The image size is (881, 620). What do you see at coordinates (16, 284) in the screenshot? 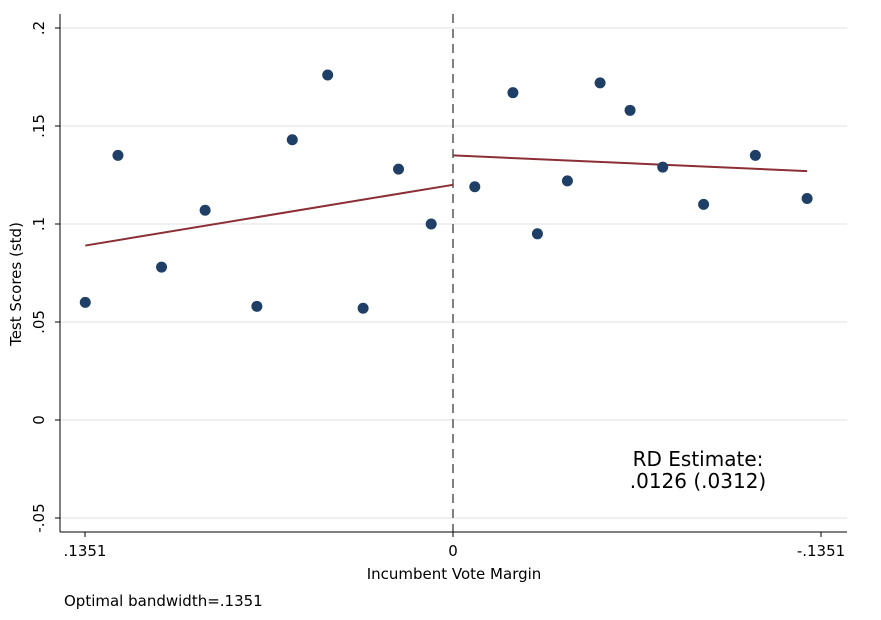
I see `y-axis-label: Test Scores (std)` at bounding box center [16, 284].